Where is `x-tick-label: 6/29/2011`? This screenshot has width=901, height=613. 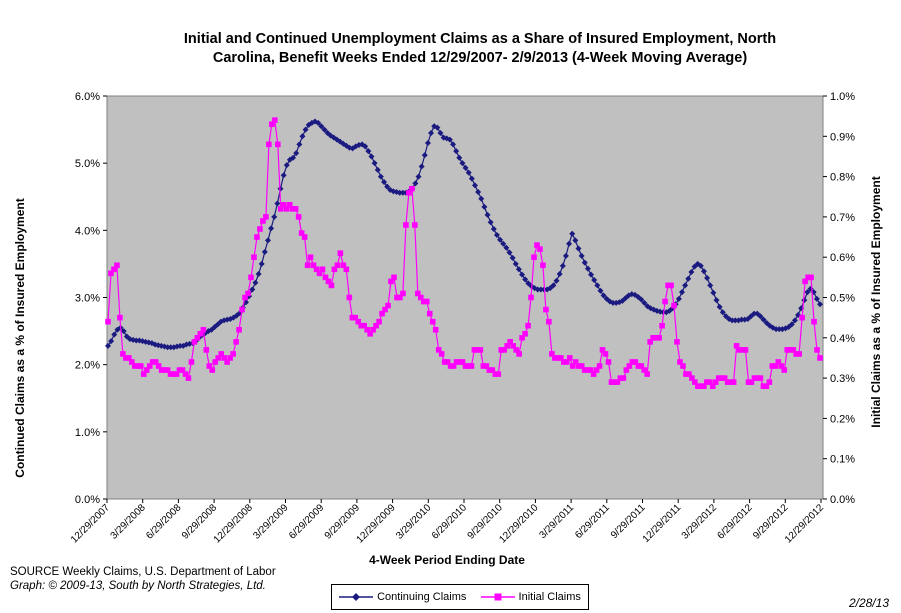 x-tick-label: 6/29/2011 is located at coordinates (592, 521).